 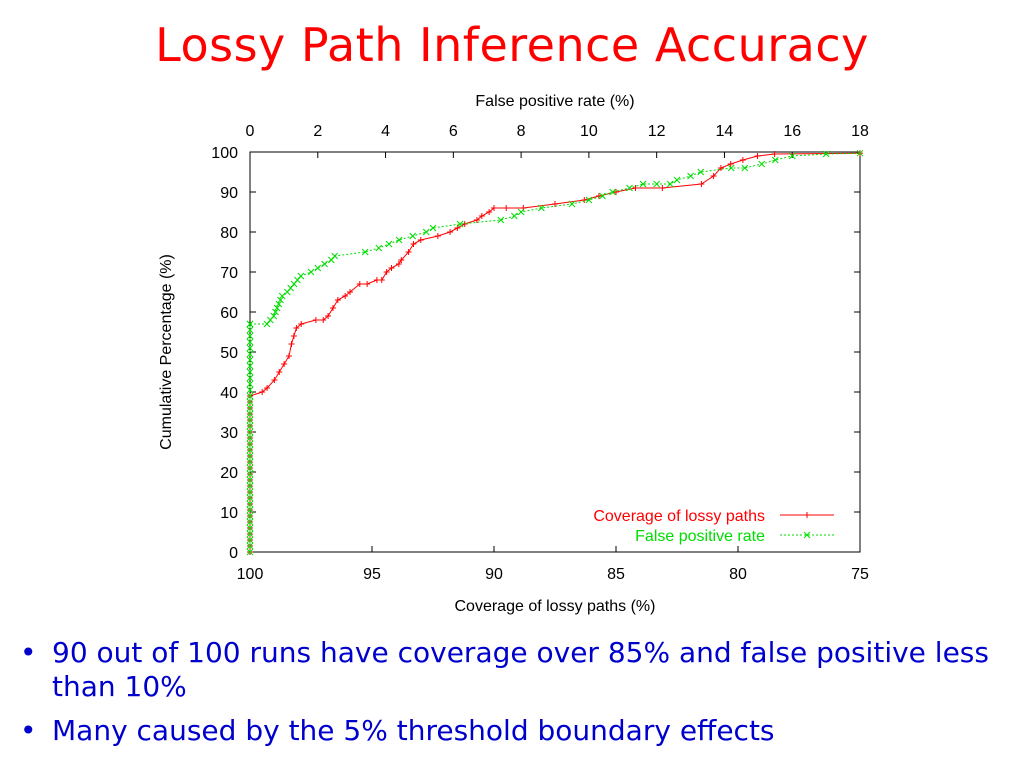 I want to click on x-tick-label-top: 16, so click(x=792, y=131).